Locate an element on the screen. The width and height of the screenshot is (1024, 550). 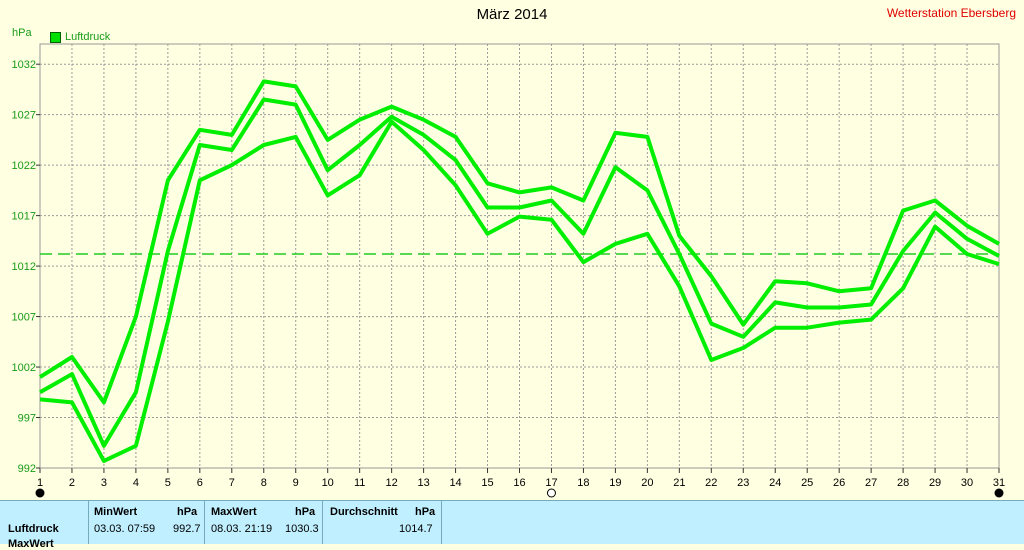
mid-marker is located at coordinates (551, 493).